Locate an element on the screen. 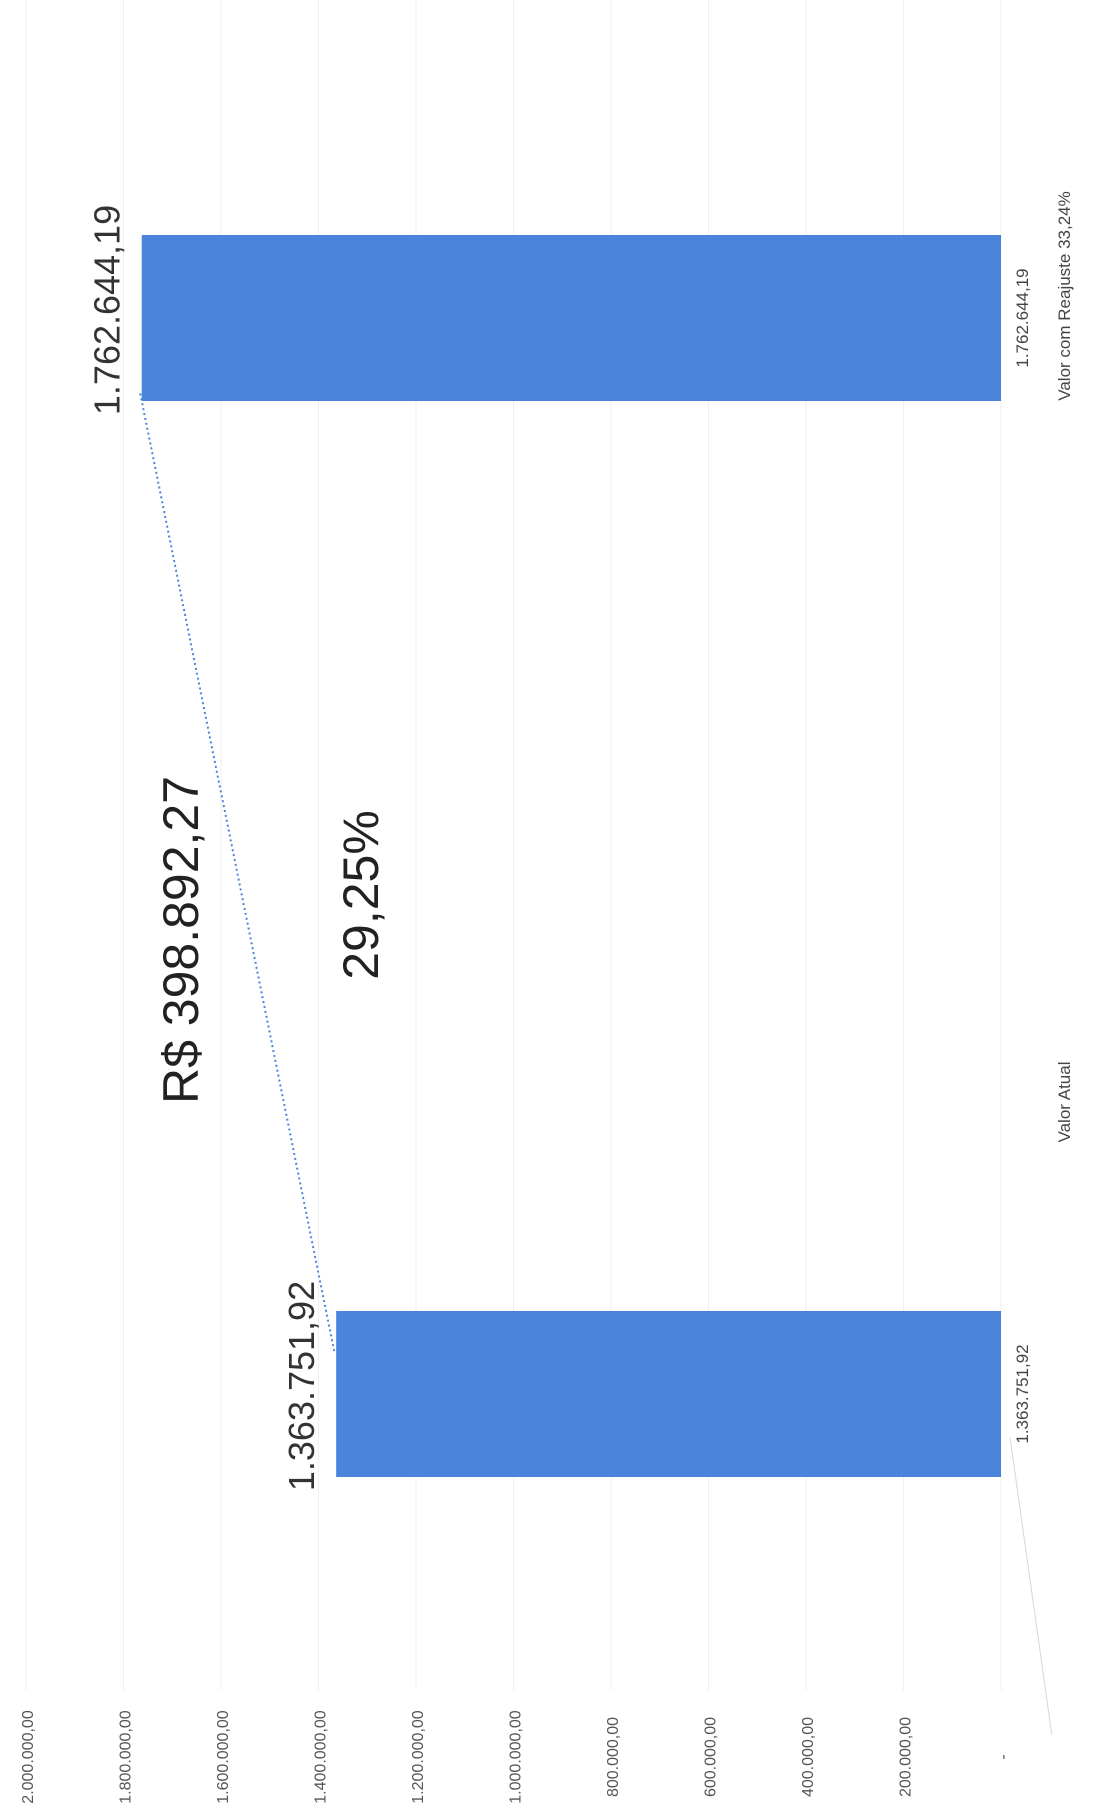 The width and height of the screenshot is (1094, 1812). y-tick-label: 800.000,00 is located at coordinates (613, 1757).